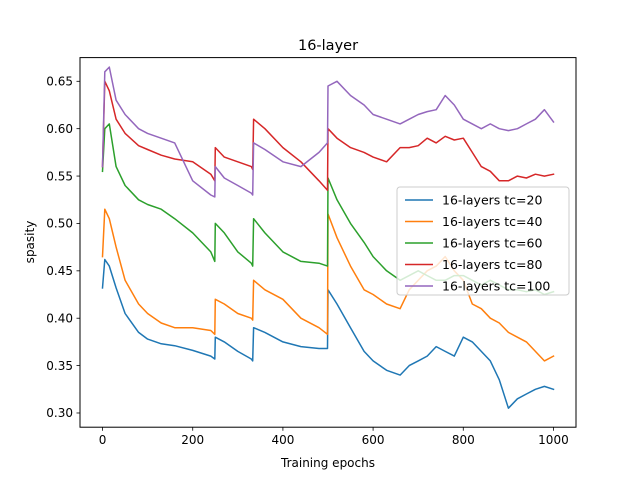  I want to click on legend-label-3: 16-layers tc=80, so click(492, 264).